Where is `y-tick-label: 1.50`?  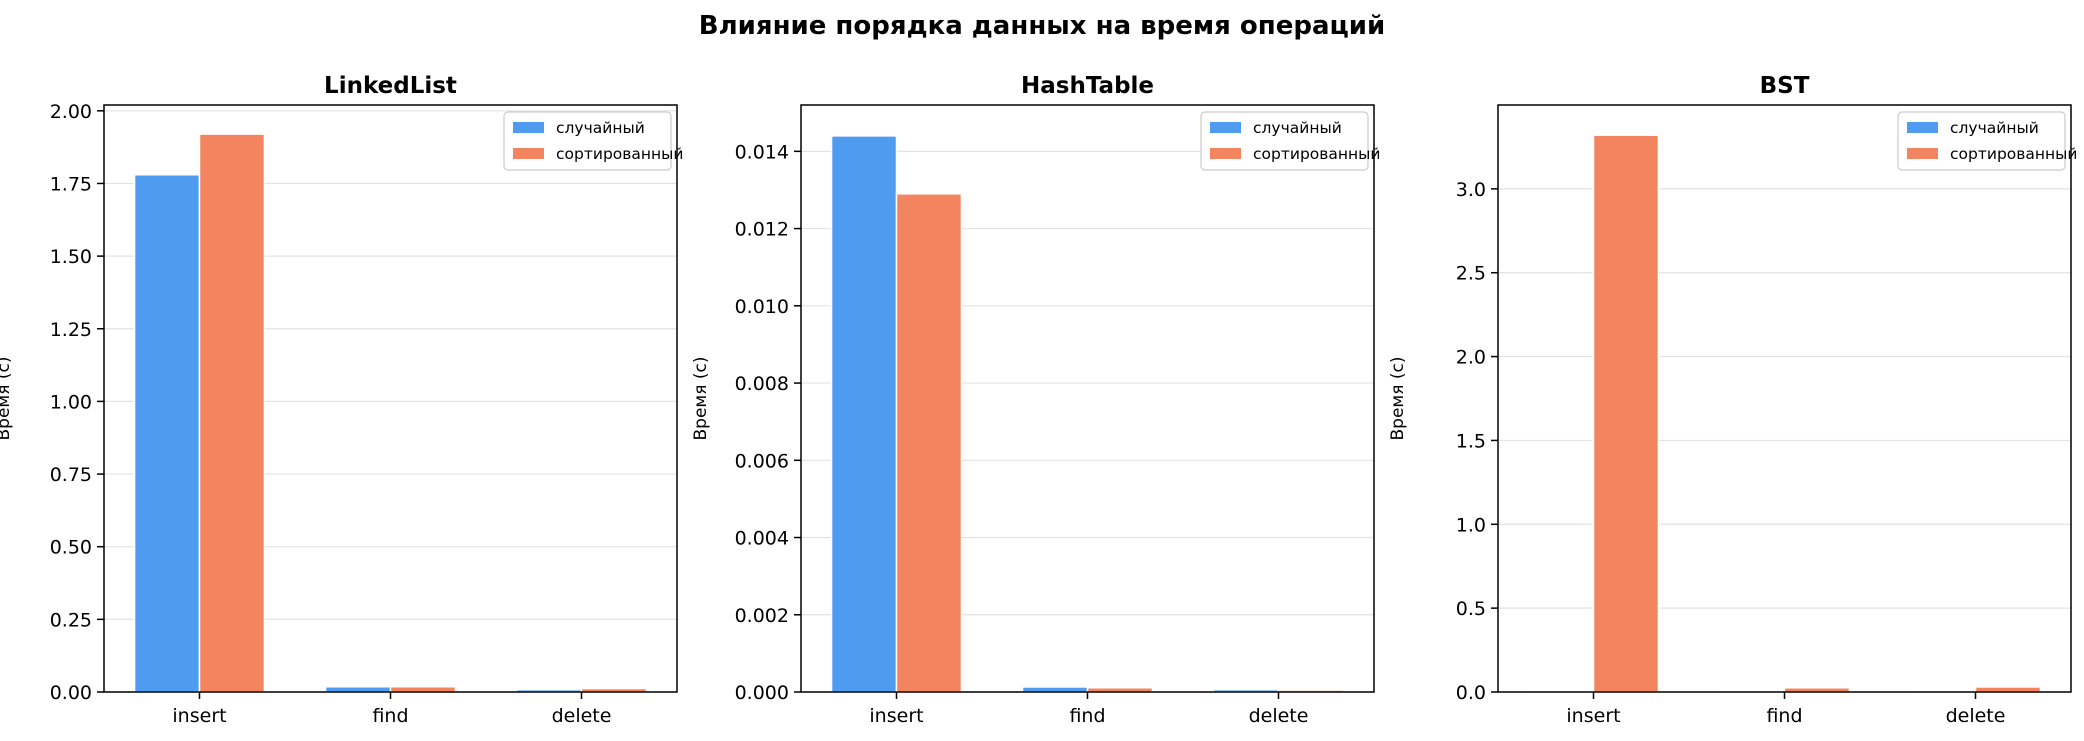 y-tick-label: 1.50 is located at coordinates (71, 257).